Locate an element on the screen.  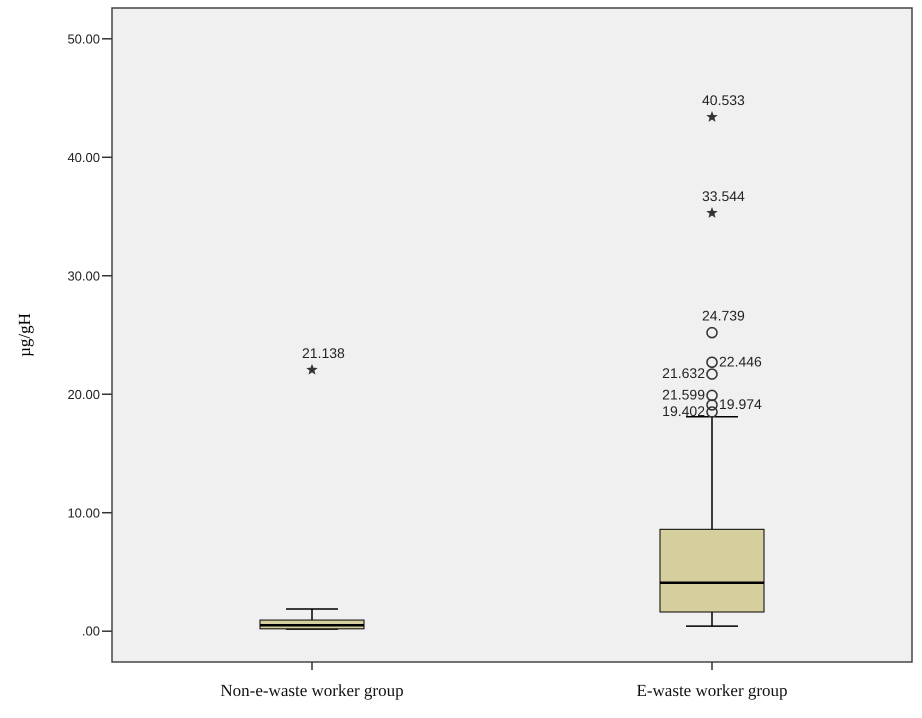
x-tick-label: Non-e-waste worker group is located at coordinates (312, 690).